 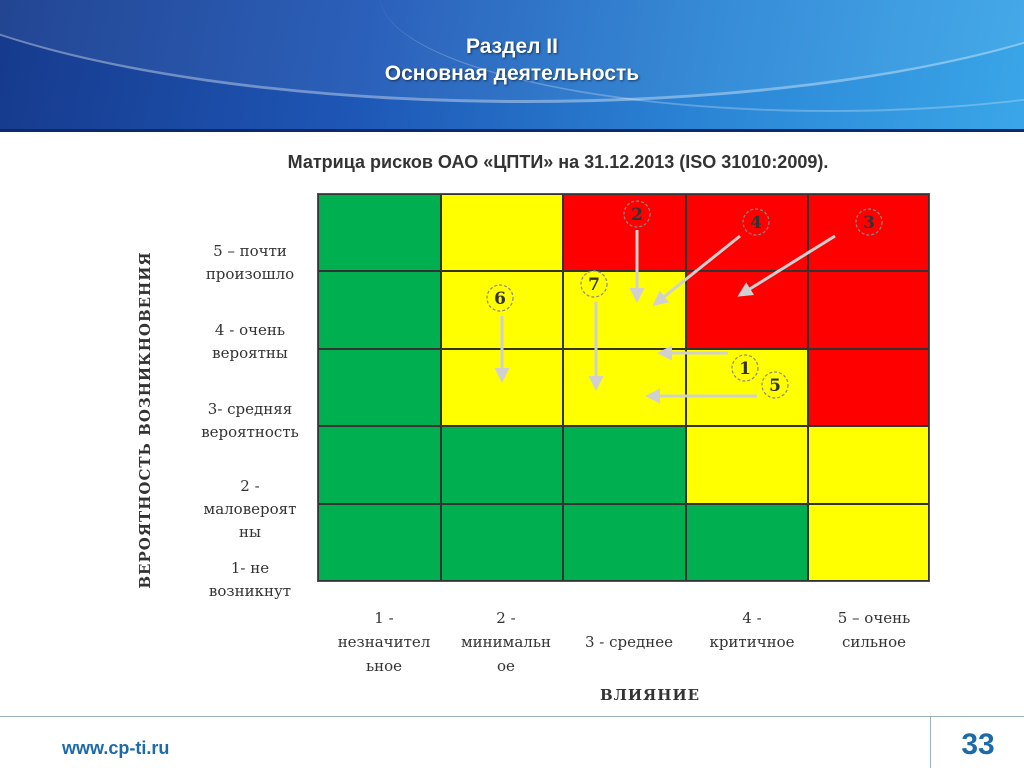 What do you see at coordinates (512, 130) in the screenshot?
I see `header-stripe` at bounding box center [512, 130].